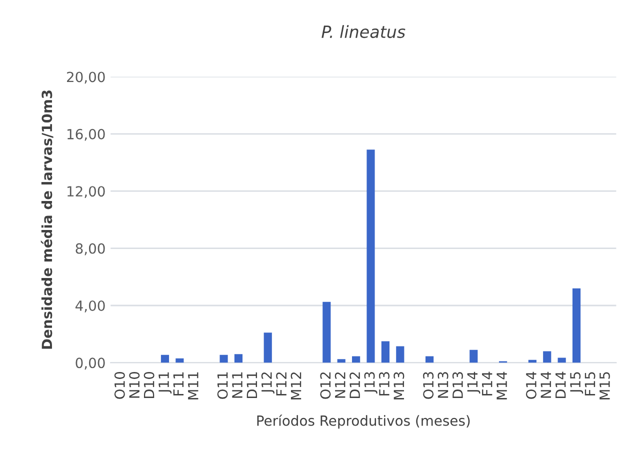 The height and width of the screenshot is (465, 632). I want to click on x-tick-label: M15, so click(605, 386).